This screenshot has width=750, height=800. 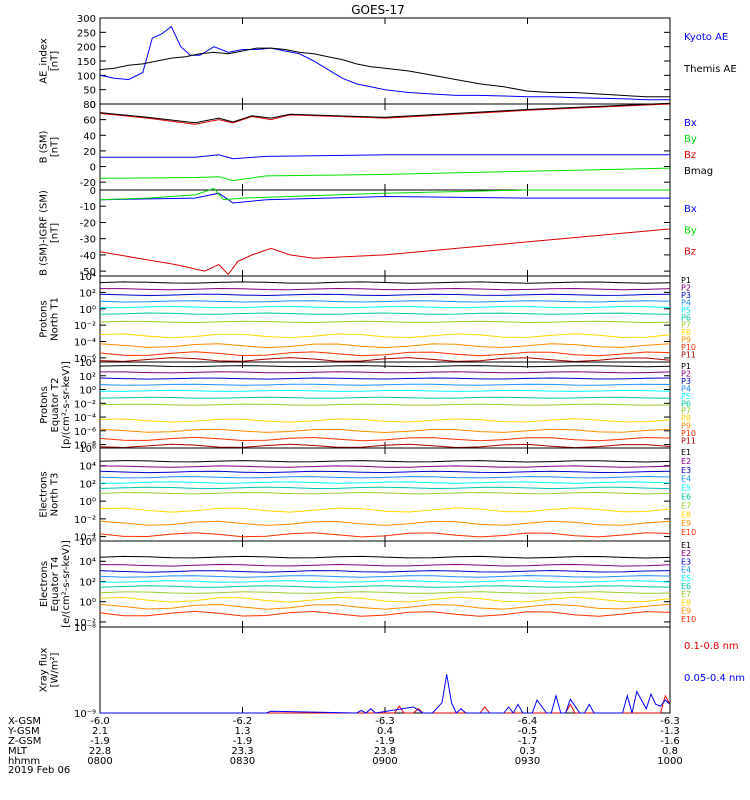 I want to click on channel-p6, so click(x=385, y=397).